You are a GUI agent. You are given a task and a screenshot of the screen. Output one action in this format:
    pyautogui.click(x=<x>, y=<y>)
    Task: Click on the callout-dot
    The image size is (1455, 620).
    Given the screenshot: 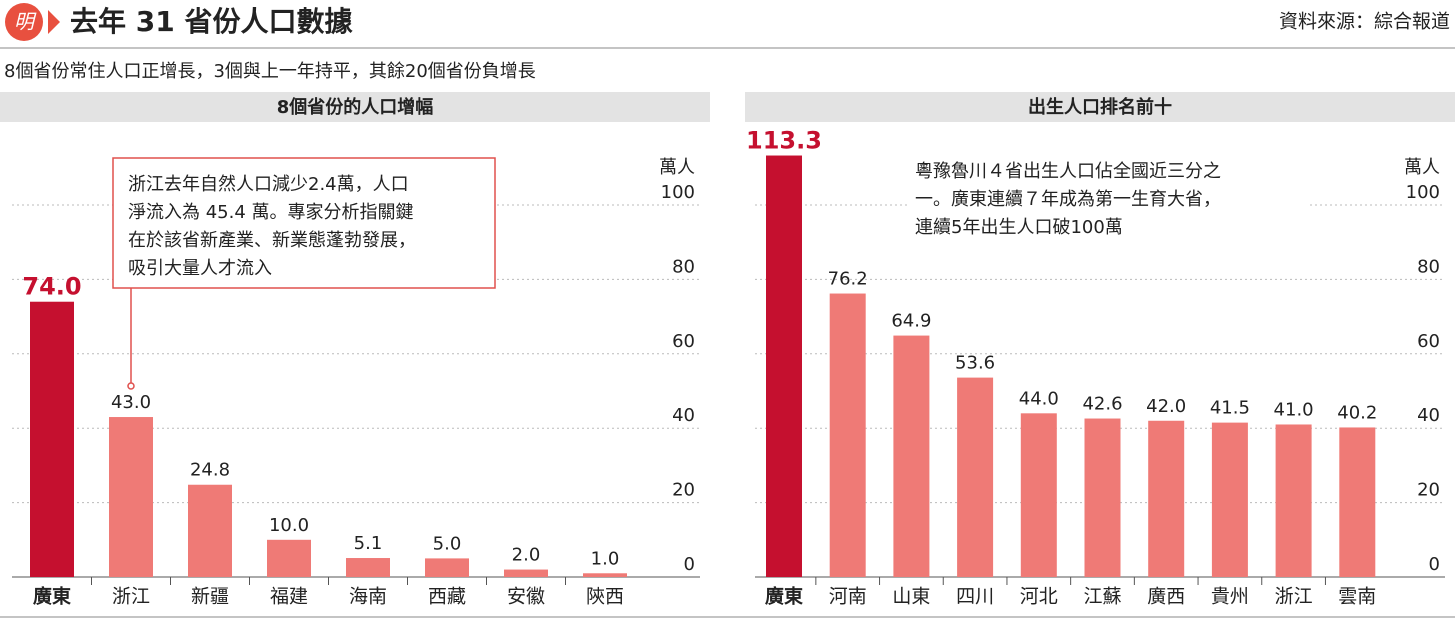 What is the action you would take?
    pyautogui.click(x=131, y=386)
    